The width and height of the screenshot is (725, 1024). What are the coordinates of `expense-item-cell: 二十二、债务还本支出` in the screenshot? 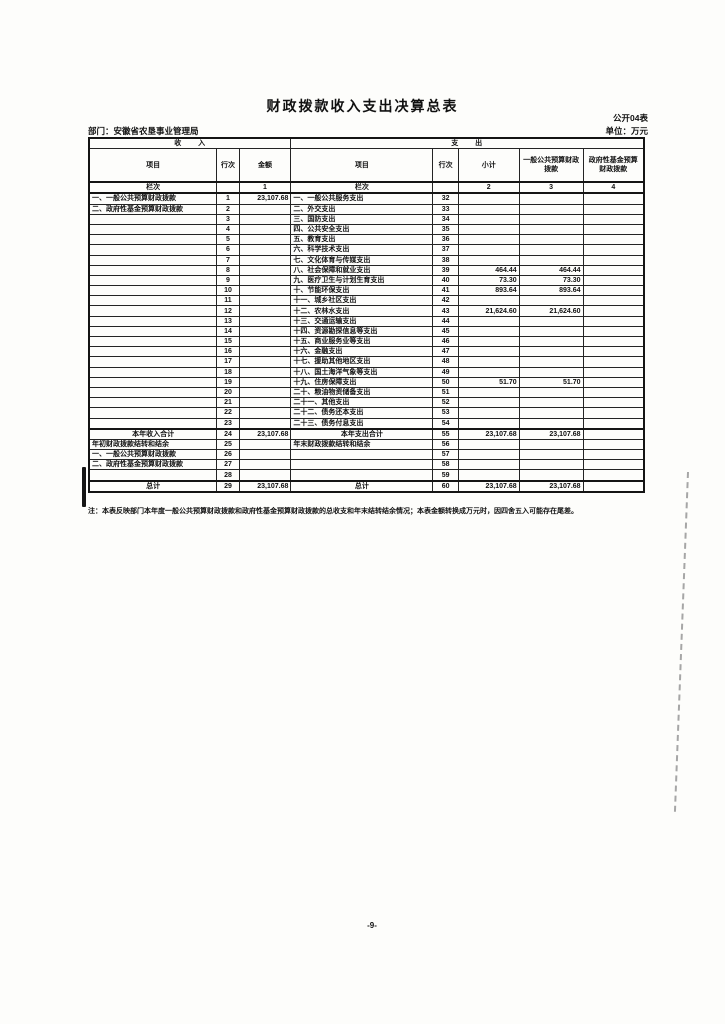 It's located at (362, 413).